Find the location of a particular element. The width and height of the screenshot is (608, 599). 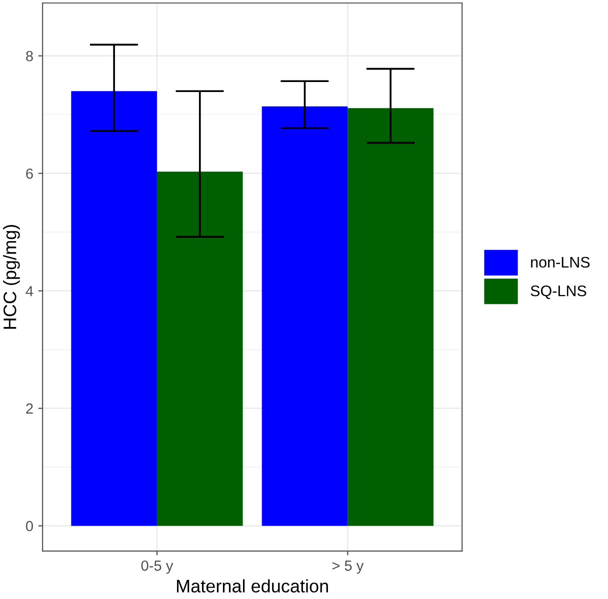

legend-label: non-LNS is located at coordinates (560, 262).